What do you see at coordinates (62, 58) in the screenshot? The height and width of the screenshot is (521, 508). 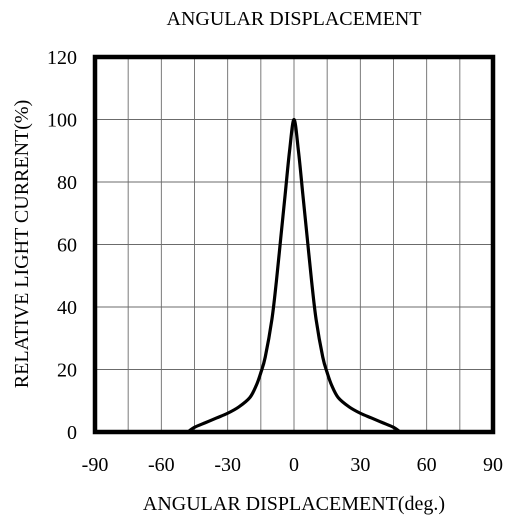 I see `y-tick-label: 120` at bounding box center [62, 58].